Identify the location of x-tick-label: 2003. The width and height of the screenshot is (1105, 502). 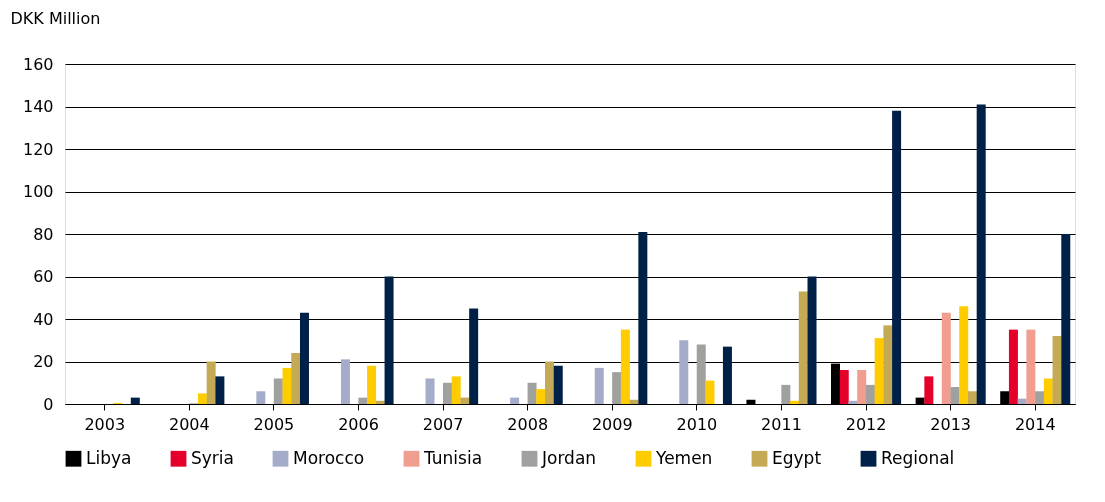
(105, 424).